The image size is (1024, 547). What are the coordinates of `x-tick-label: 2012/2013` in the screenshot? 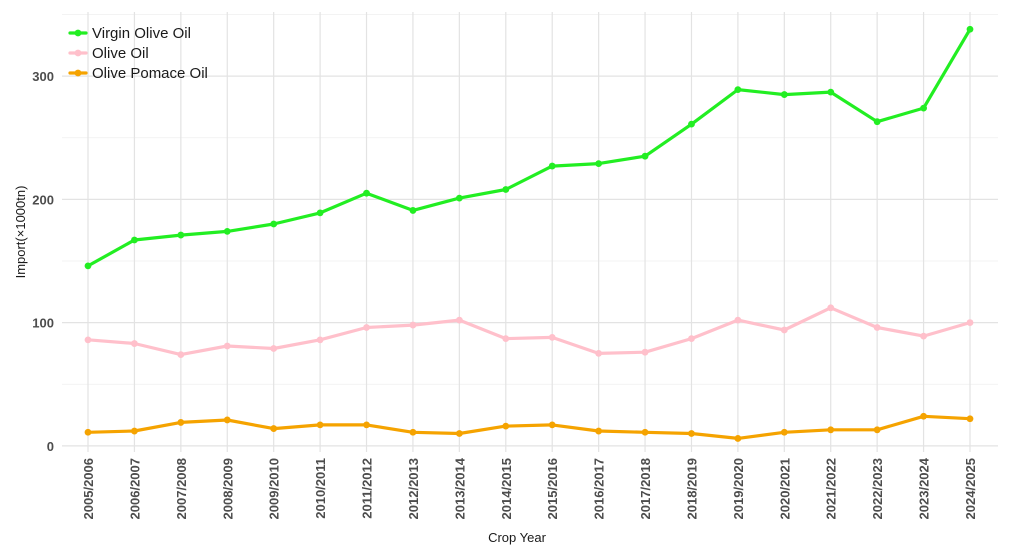 It's located at (413, 488).